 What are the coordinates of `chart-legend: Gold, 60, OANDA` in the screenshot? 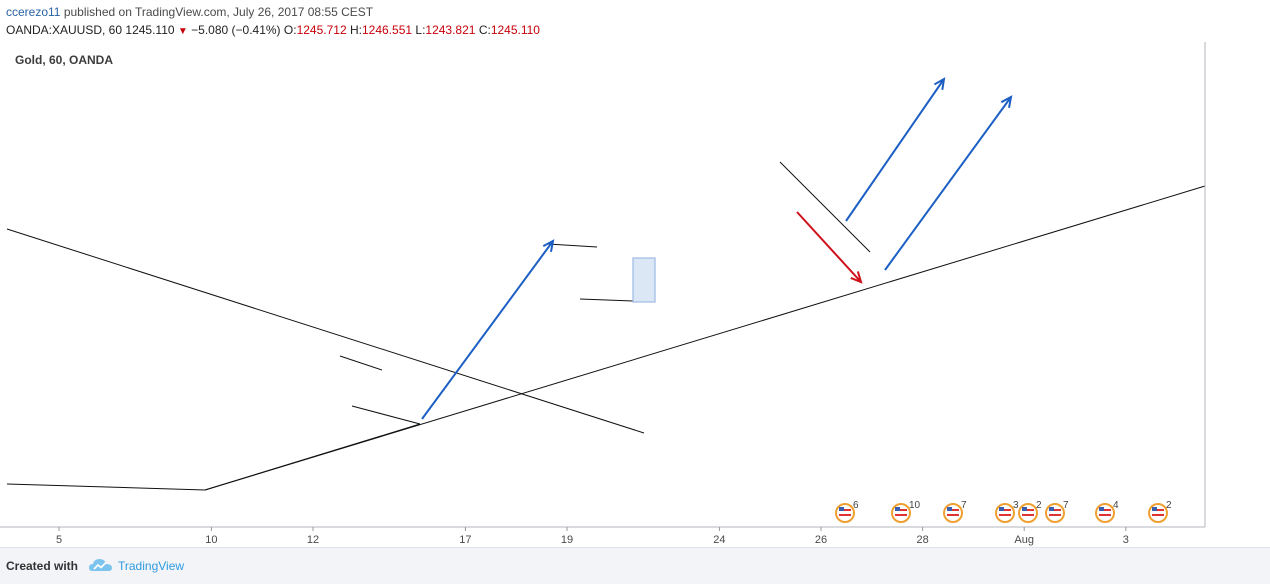 It's located at (64, 60).